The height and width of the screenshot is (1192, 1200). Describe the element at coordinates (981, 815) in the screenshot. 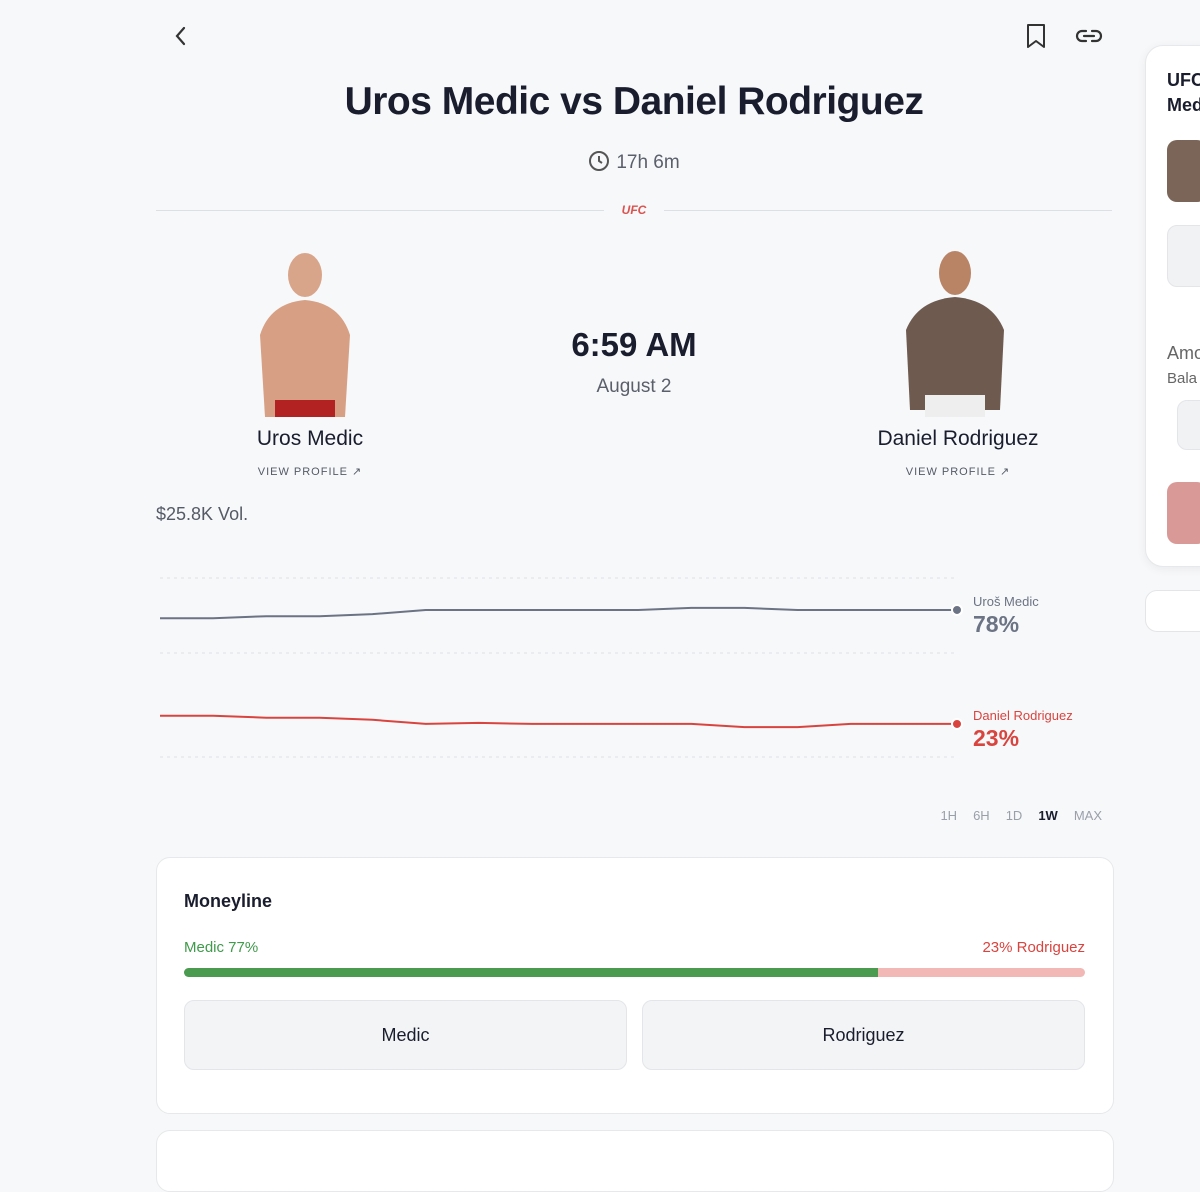

I see `range-button: 6H` at that location.